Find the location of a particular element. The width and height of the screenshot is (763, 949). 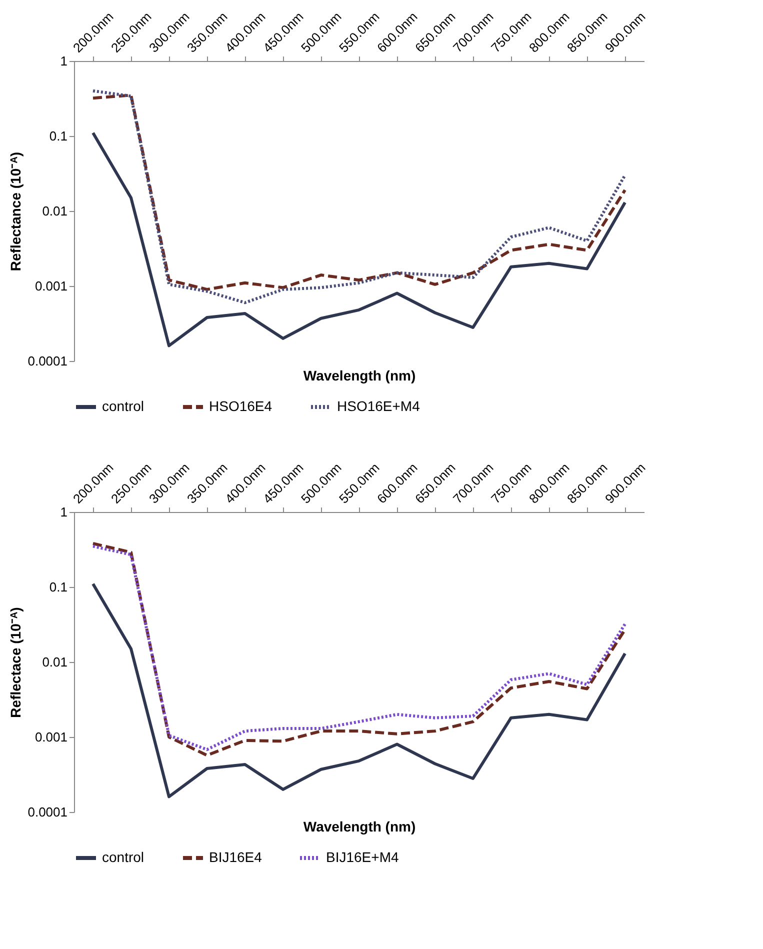

y-axis-title: Reflectace (10⁻ᴬ) is located at coordinates (16, 662).